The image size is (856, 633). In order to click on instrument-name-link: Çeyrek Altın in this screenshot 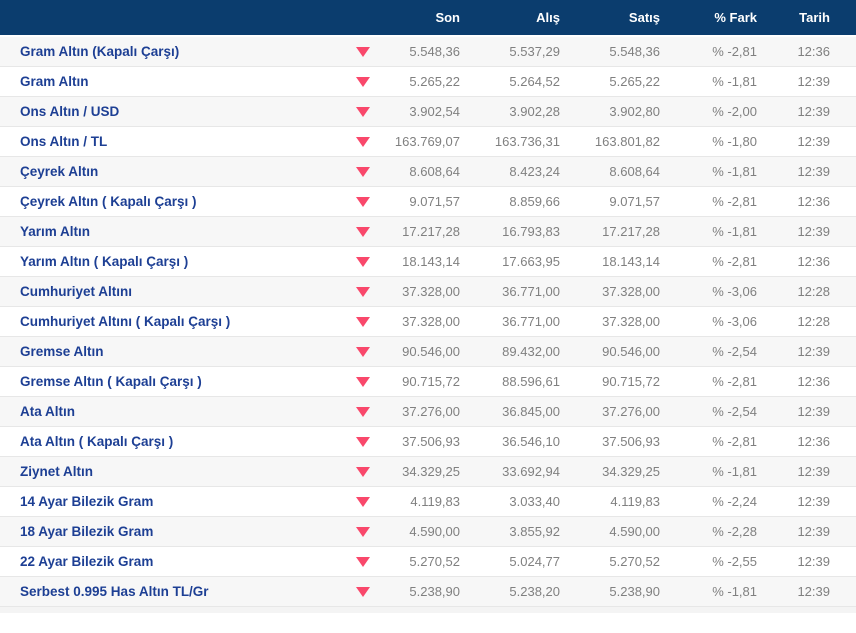, I will do `click(170, 171)`.